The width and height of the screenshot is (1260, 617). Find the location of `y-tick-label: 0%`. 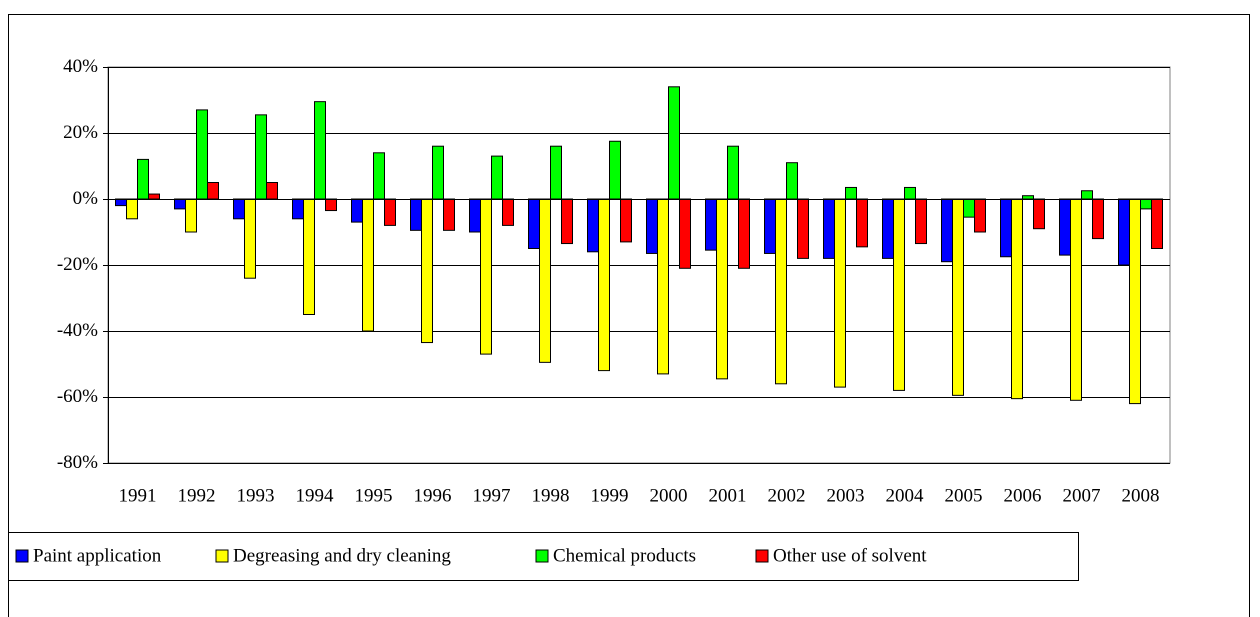

y-tick-label: 0% is located at coordinates (86, 198).